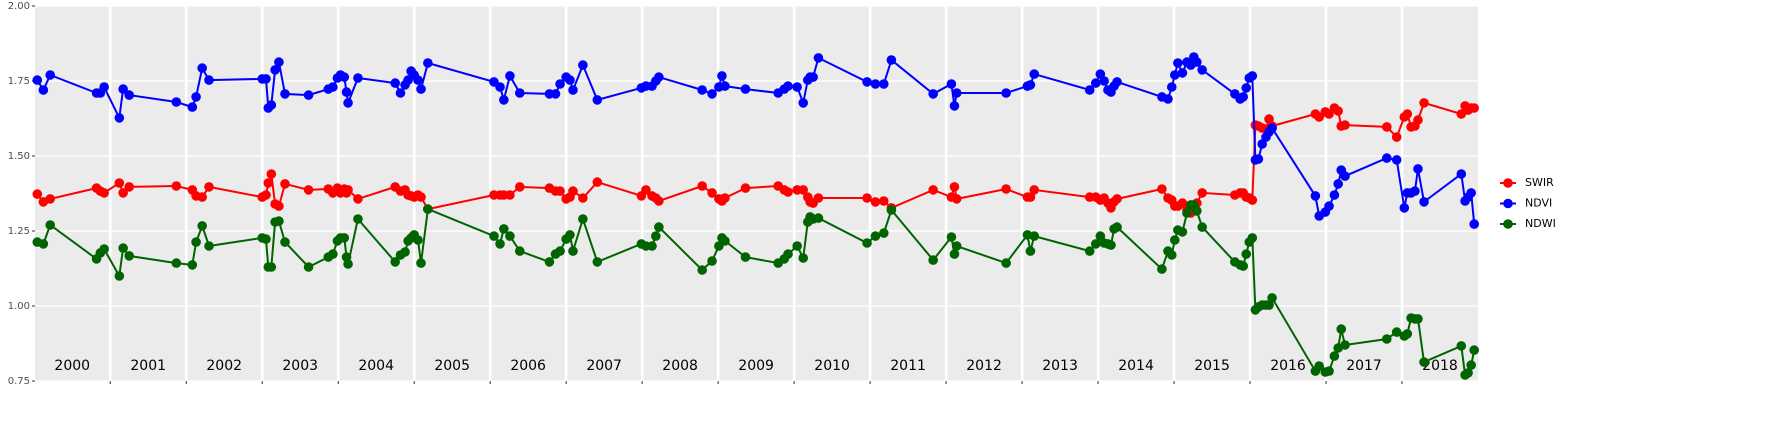 This screenshot has height=442, width=1773. Describe the element at coordinates (908, 366) in the screenshot. I see `year-label: 2011` at that location.